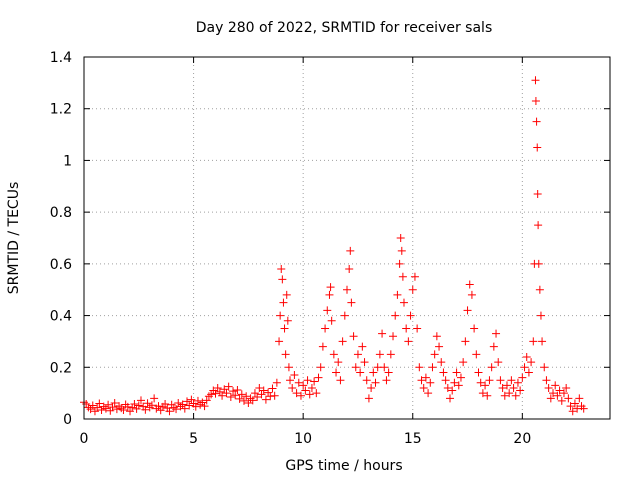  I want to click on y-tick-label: 0.4, so click(61, 317).